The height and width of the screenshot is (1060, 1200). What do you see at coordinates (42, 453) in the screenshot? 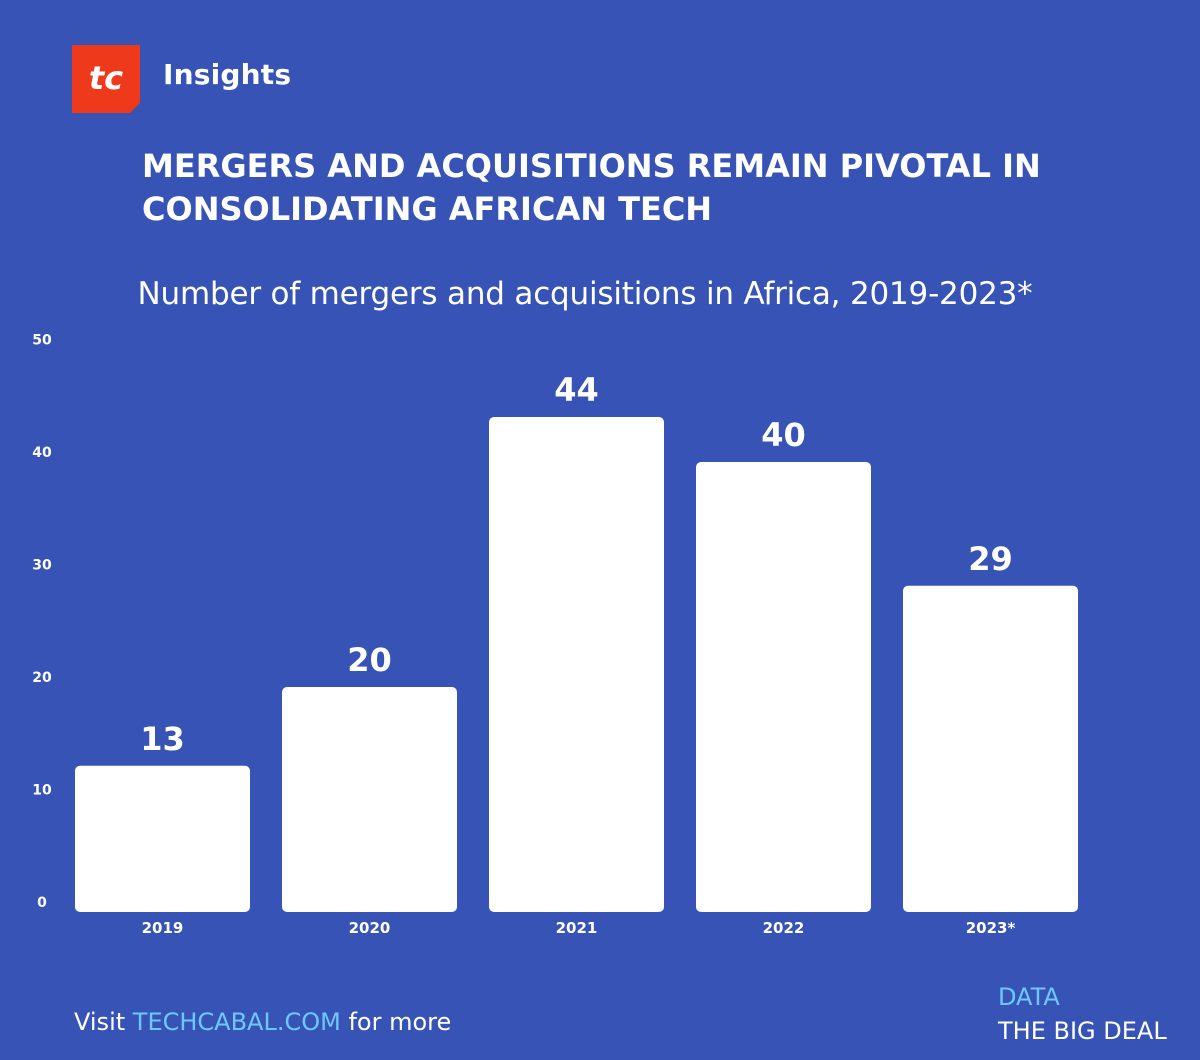
I see `y-tick-label: 40` at bounding box center [42, 453].